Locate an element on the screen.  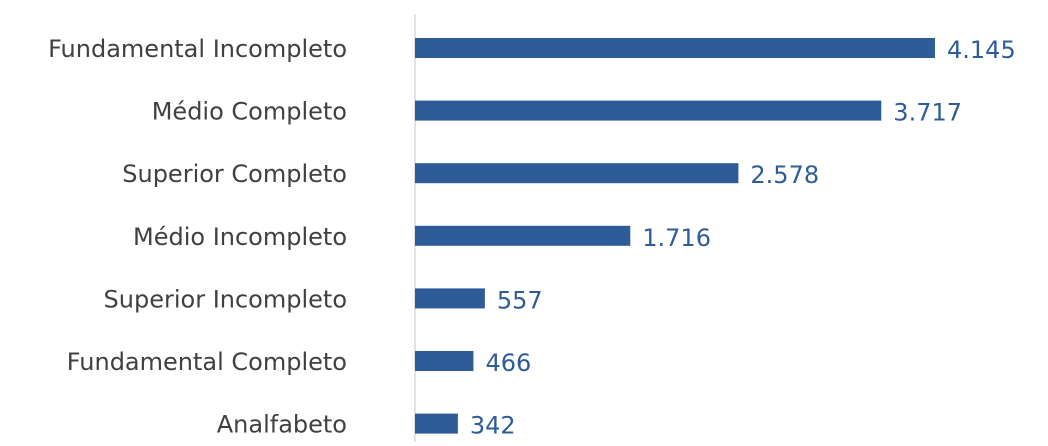
category-label: Fundamental Incompleto is located at coordinates (197, 49).